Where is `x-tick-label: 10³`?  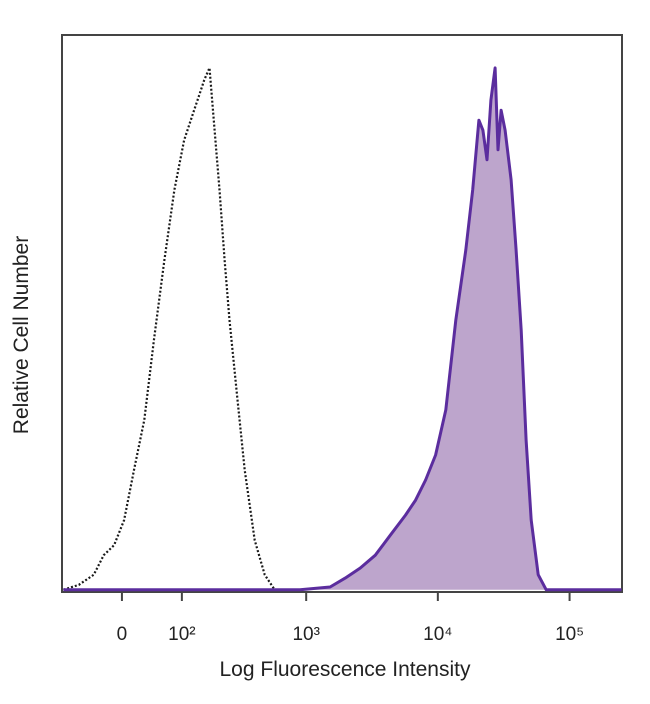 x-tick-label: 10³ is located at coordinates (305, 634).